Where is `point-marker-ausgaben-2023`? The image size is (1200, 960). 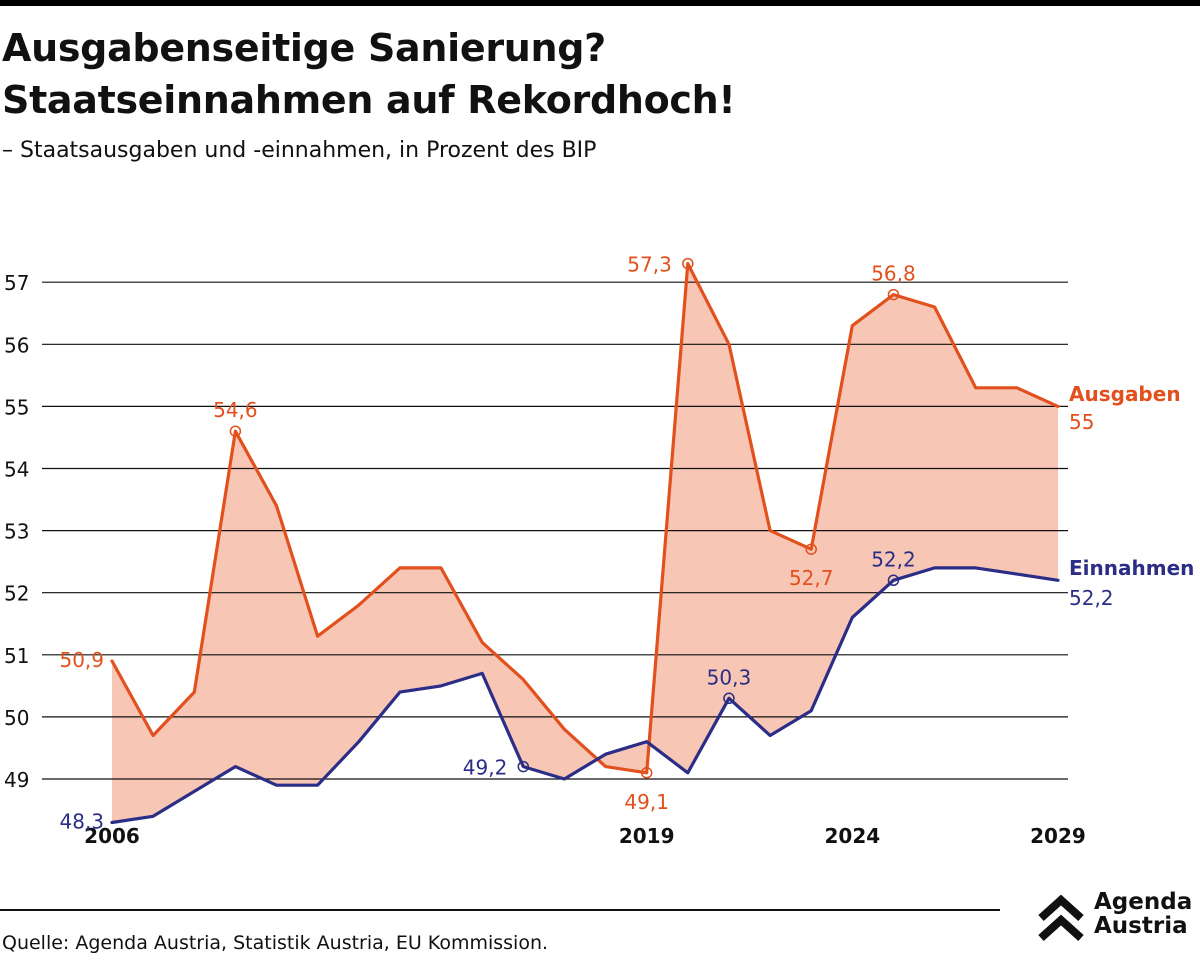 point-marker-ausgaben-2023 is located at coordinates (811, 549).